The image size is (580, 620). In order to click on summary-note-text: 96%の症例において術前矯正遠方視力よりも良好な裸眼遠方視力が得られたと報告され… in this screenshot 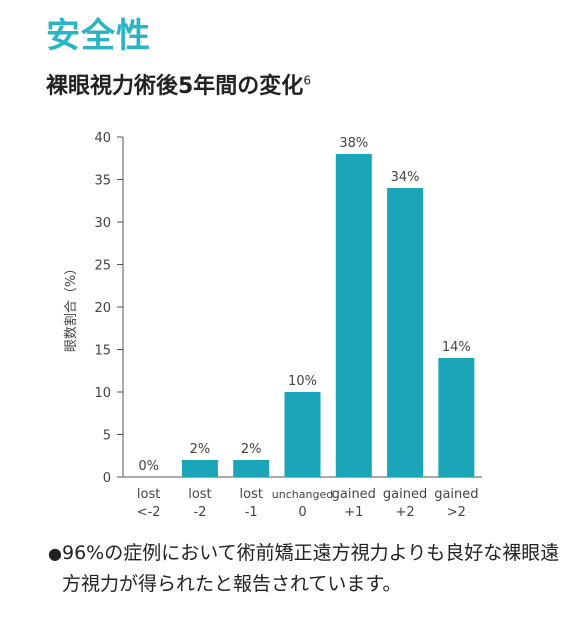, I will do `click(311, 568)`.